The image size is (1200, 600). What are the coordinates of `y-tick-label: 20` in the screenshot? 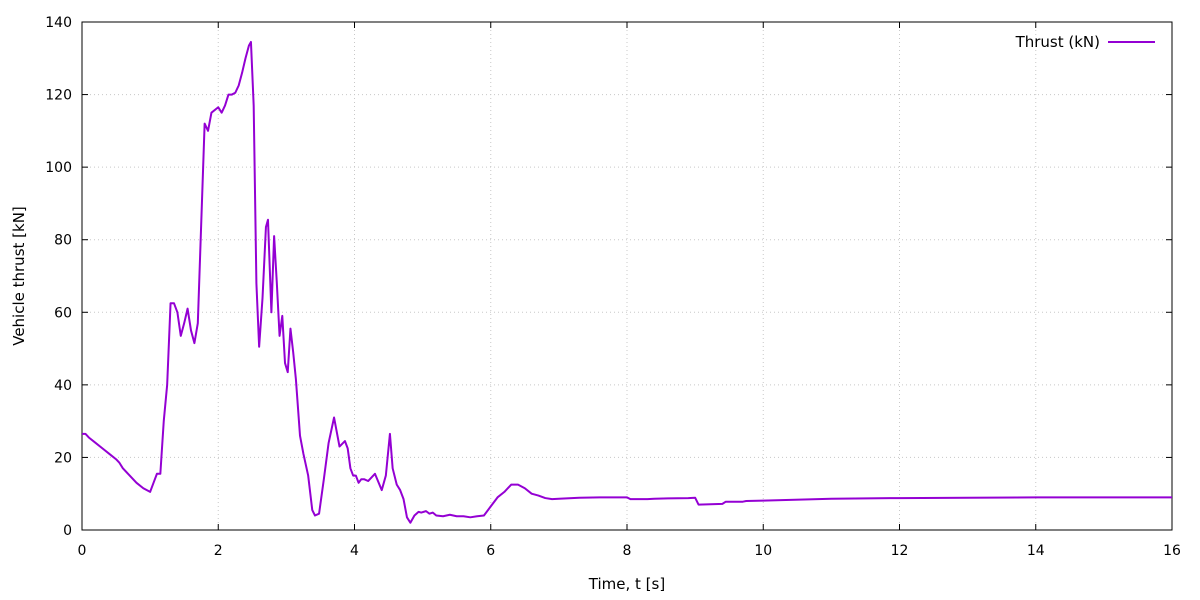 It's located at (63, 458).